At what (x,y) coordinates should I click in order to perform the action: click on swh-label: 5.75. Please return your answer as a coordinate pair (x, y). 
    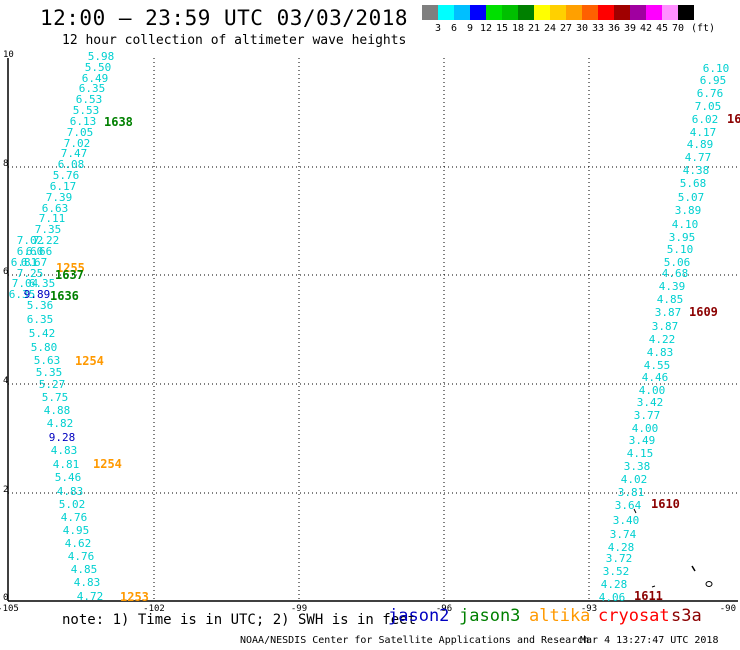
    Looking at the image, I should click on (55, 397).